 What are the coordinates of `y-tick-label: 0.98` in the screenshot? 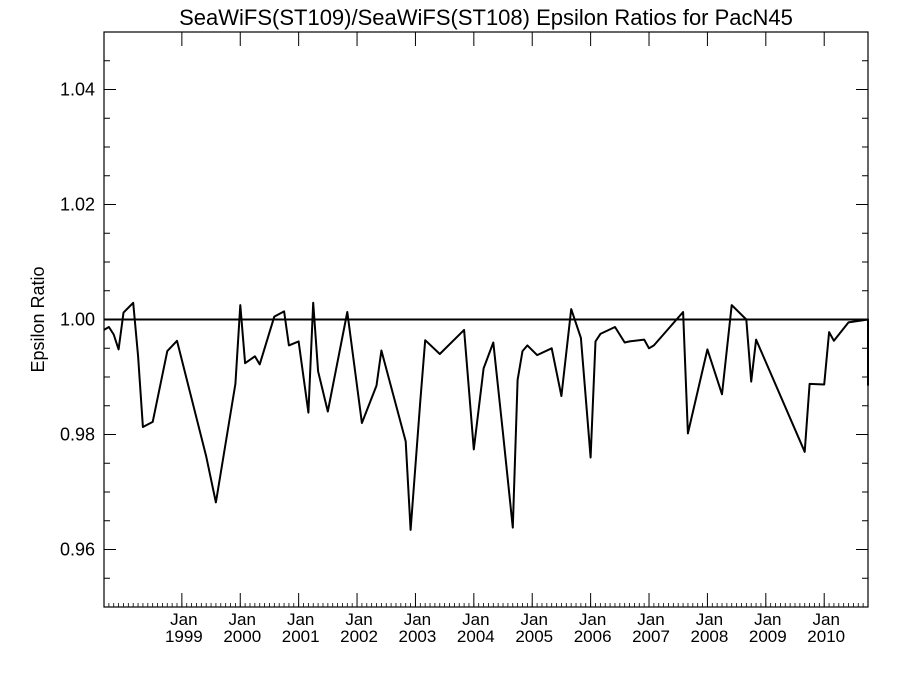 It's located at (77, 435).